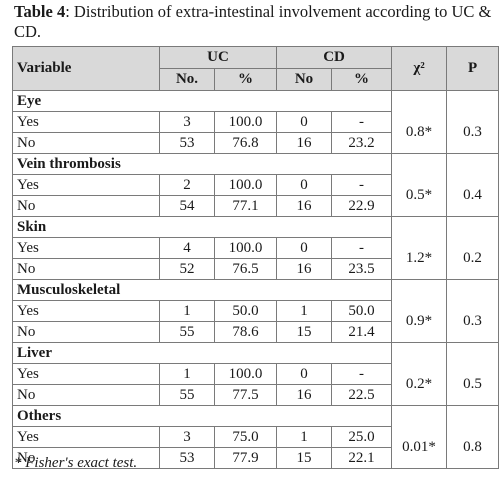 Image resolution: width=503 pixels, height=482 pixels. What do you see at coordinates (187, 311) in the screenshot?
I see `uc-count: 1` at bounding box center [187, 311].